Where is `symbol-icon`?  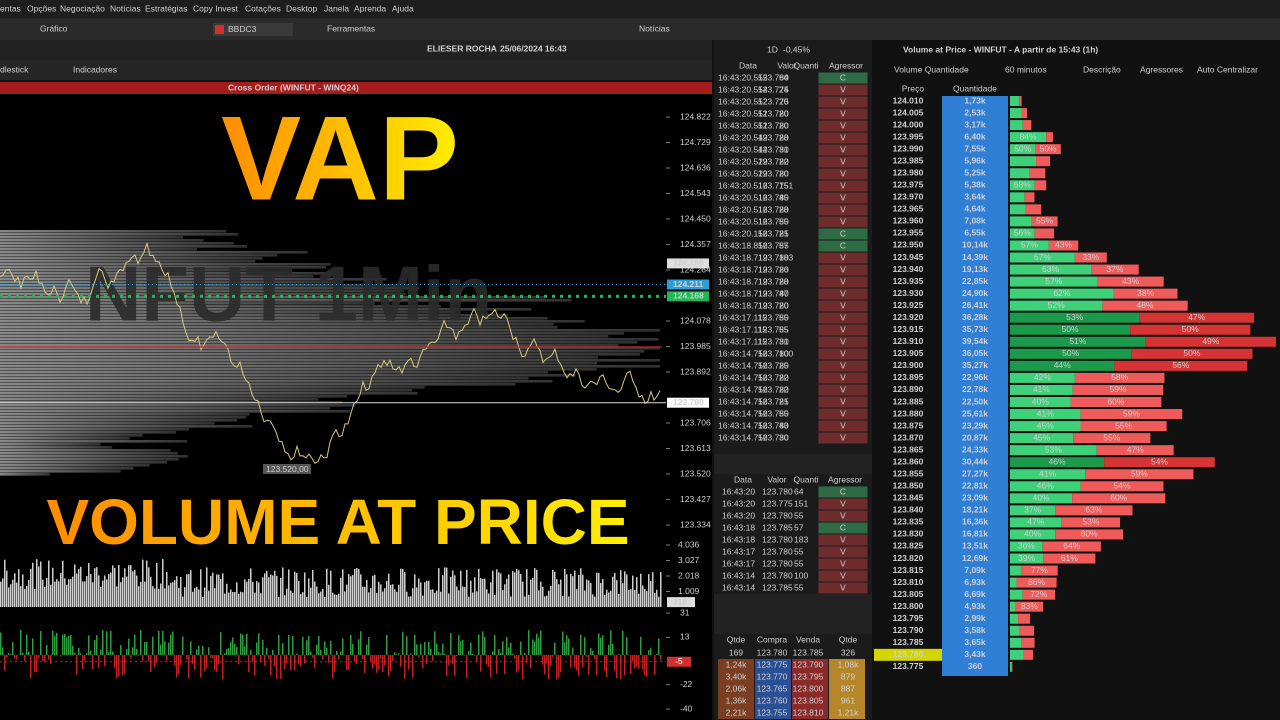 symbol-icon is located at coordinates (219, 29).